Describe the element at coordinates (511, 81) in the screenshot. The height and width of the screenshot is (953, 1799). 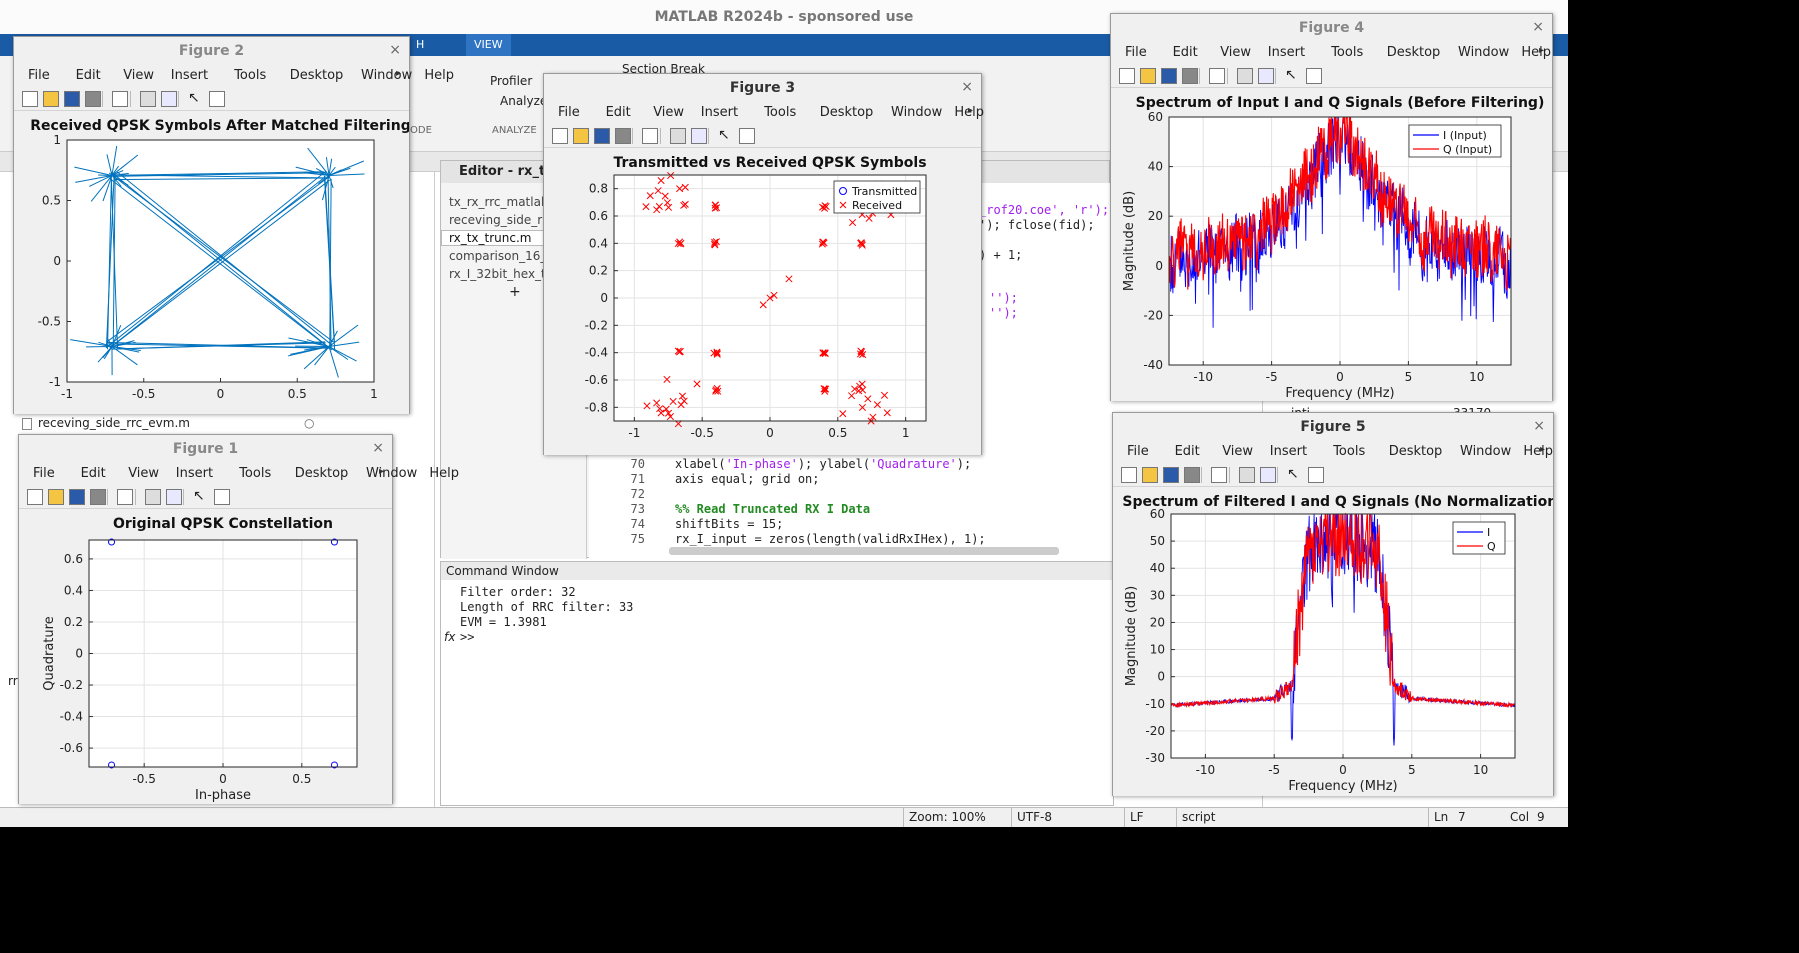
I see `profiler-button: Profiler` at that location.